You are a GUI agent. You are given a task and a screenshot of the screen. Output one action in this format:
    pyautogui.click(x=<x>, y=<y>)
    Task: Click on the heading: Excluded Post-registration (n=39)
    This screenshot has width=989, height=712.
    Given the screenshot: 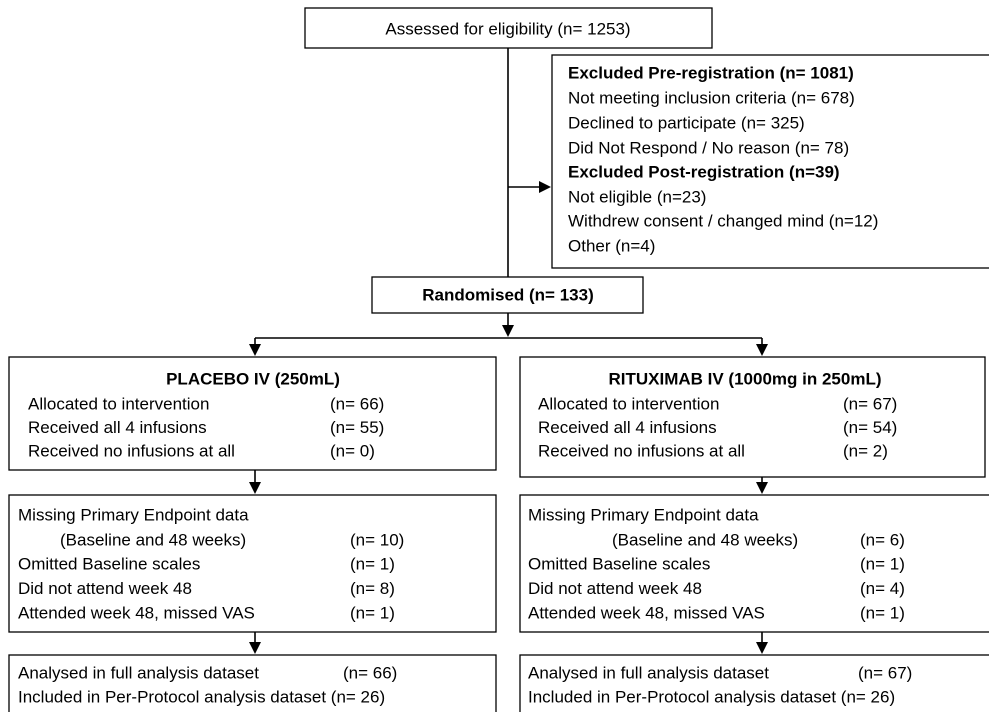 What is the action you would take?
    pyautogui.click(x=704, y=171)
    